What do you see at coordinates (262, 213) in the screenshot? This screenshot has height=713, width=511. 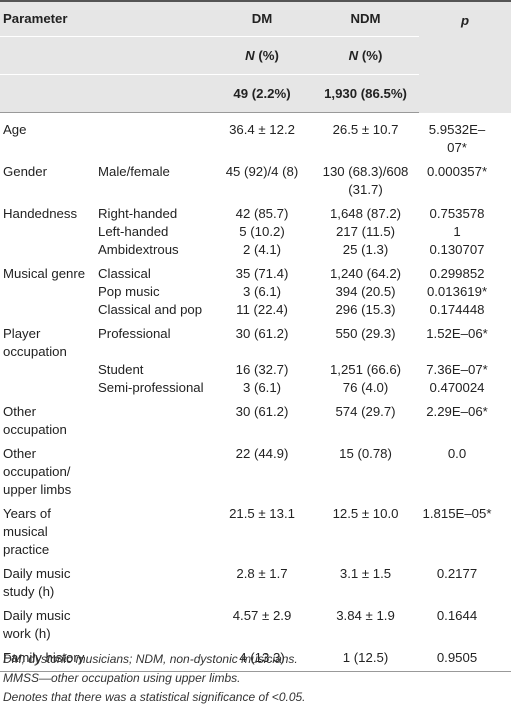 I see `row-dm-value: 42 (85.7)` at bounding box center [262, 213].